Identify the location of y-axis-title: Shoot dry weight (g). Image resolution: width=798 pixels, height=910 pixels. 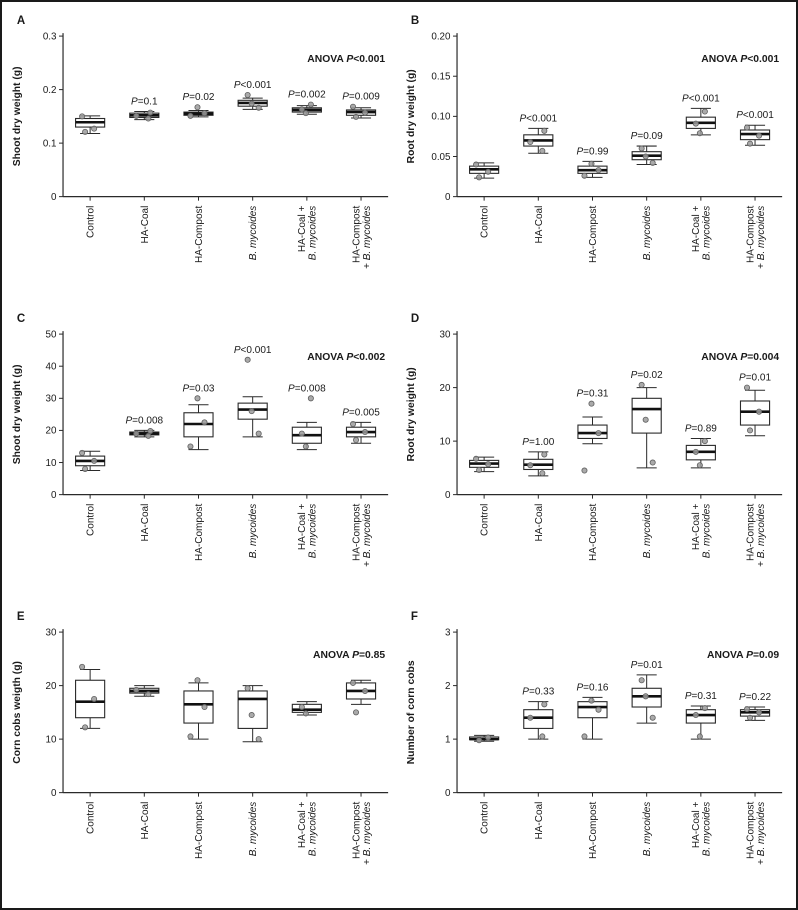
(17, 414).